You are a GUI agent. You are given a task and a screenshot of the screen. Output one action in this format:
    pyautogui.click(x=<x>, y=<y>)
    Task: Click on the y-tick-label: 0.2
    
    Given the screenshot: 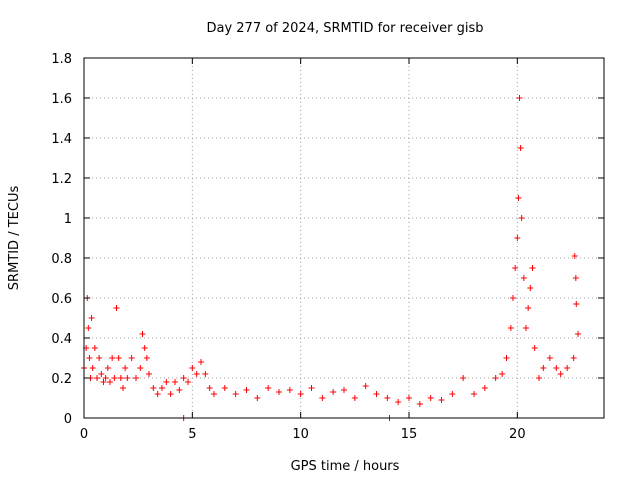 What is the action you would take?
    pyautogui.click(x=61, y=379)
    